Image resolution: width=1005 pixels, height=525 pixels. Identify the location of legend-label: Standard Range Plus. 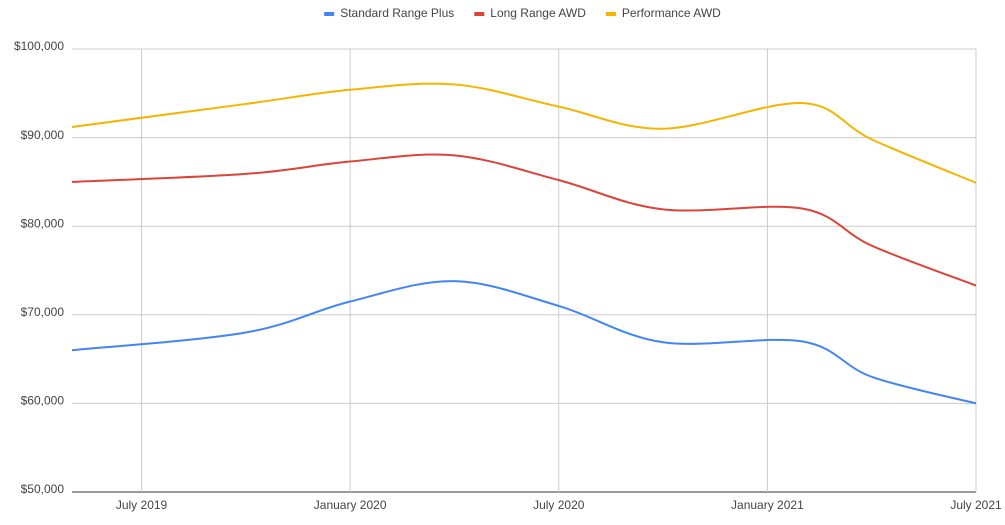
(397, 13).